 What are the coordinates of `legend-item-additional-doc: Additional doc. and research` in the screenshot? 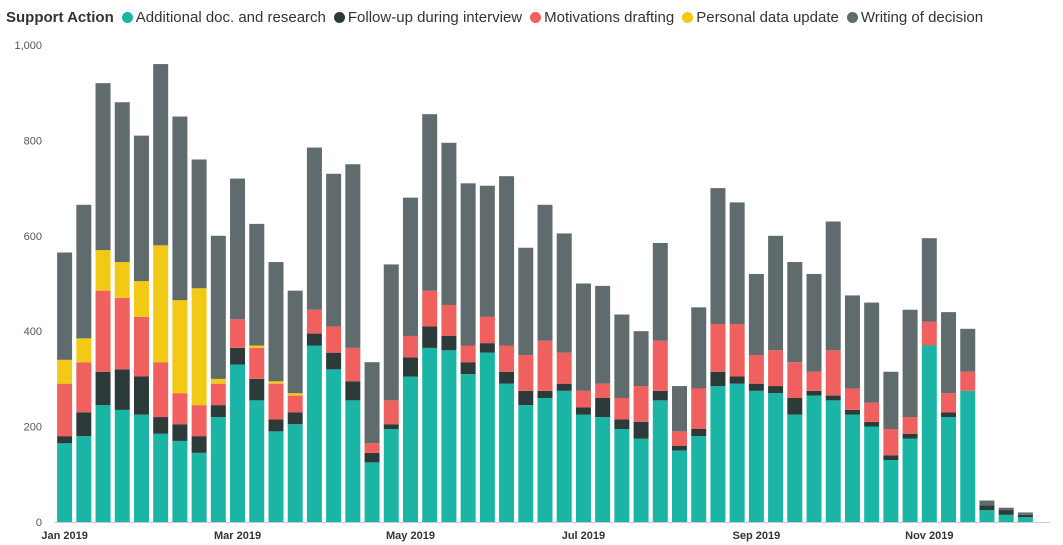 It's located at (223, 17).